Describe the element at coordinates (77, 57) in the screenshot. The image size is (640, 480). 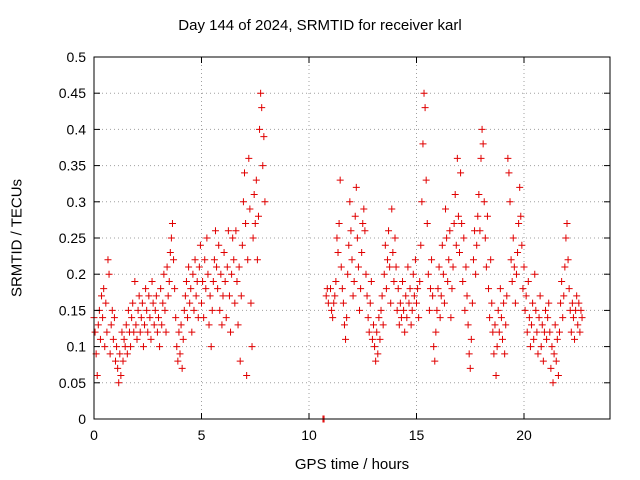
I see `y-tick-label: 0.5` at that location.